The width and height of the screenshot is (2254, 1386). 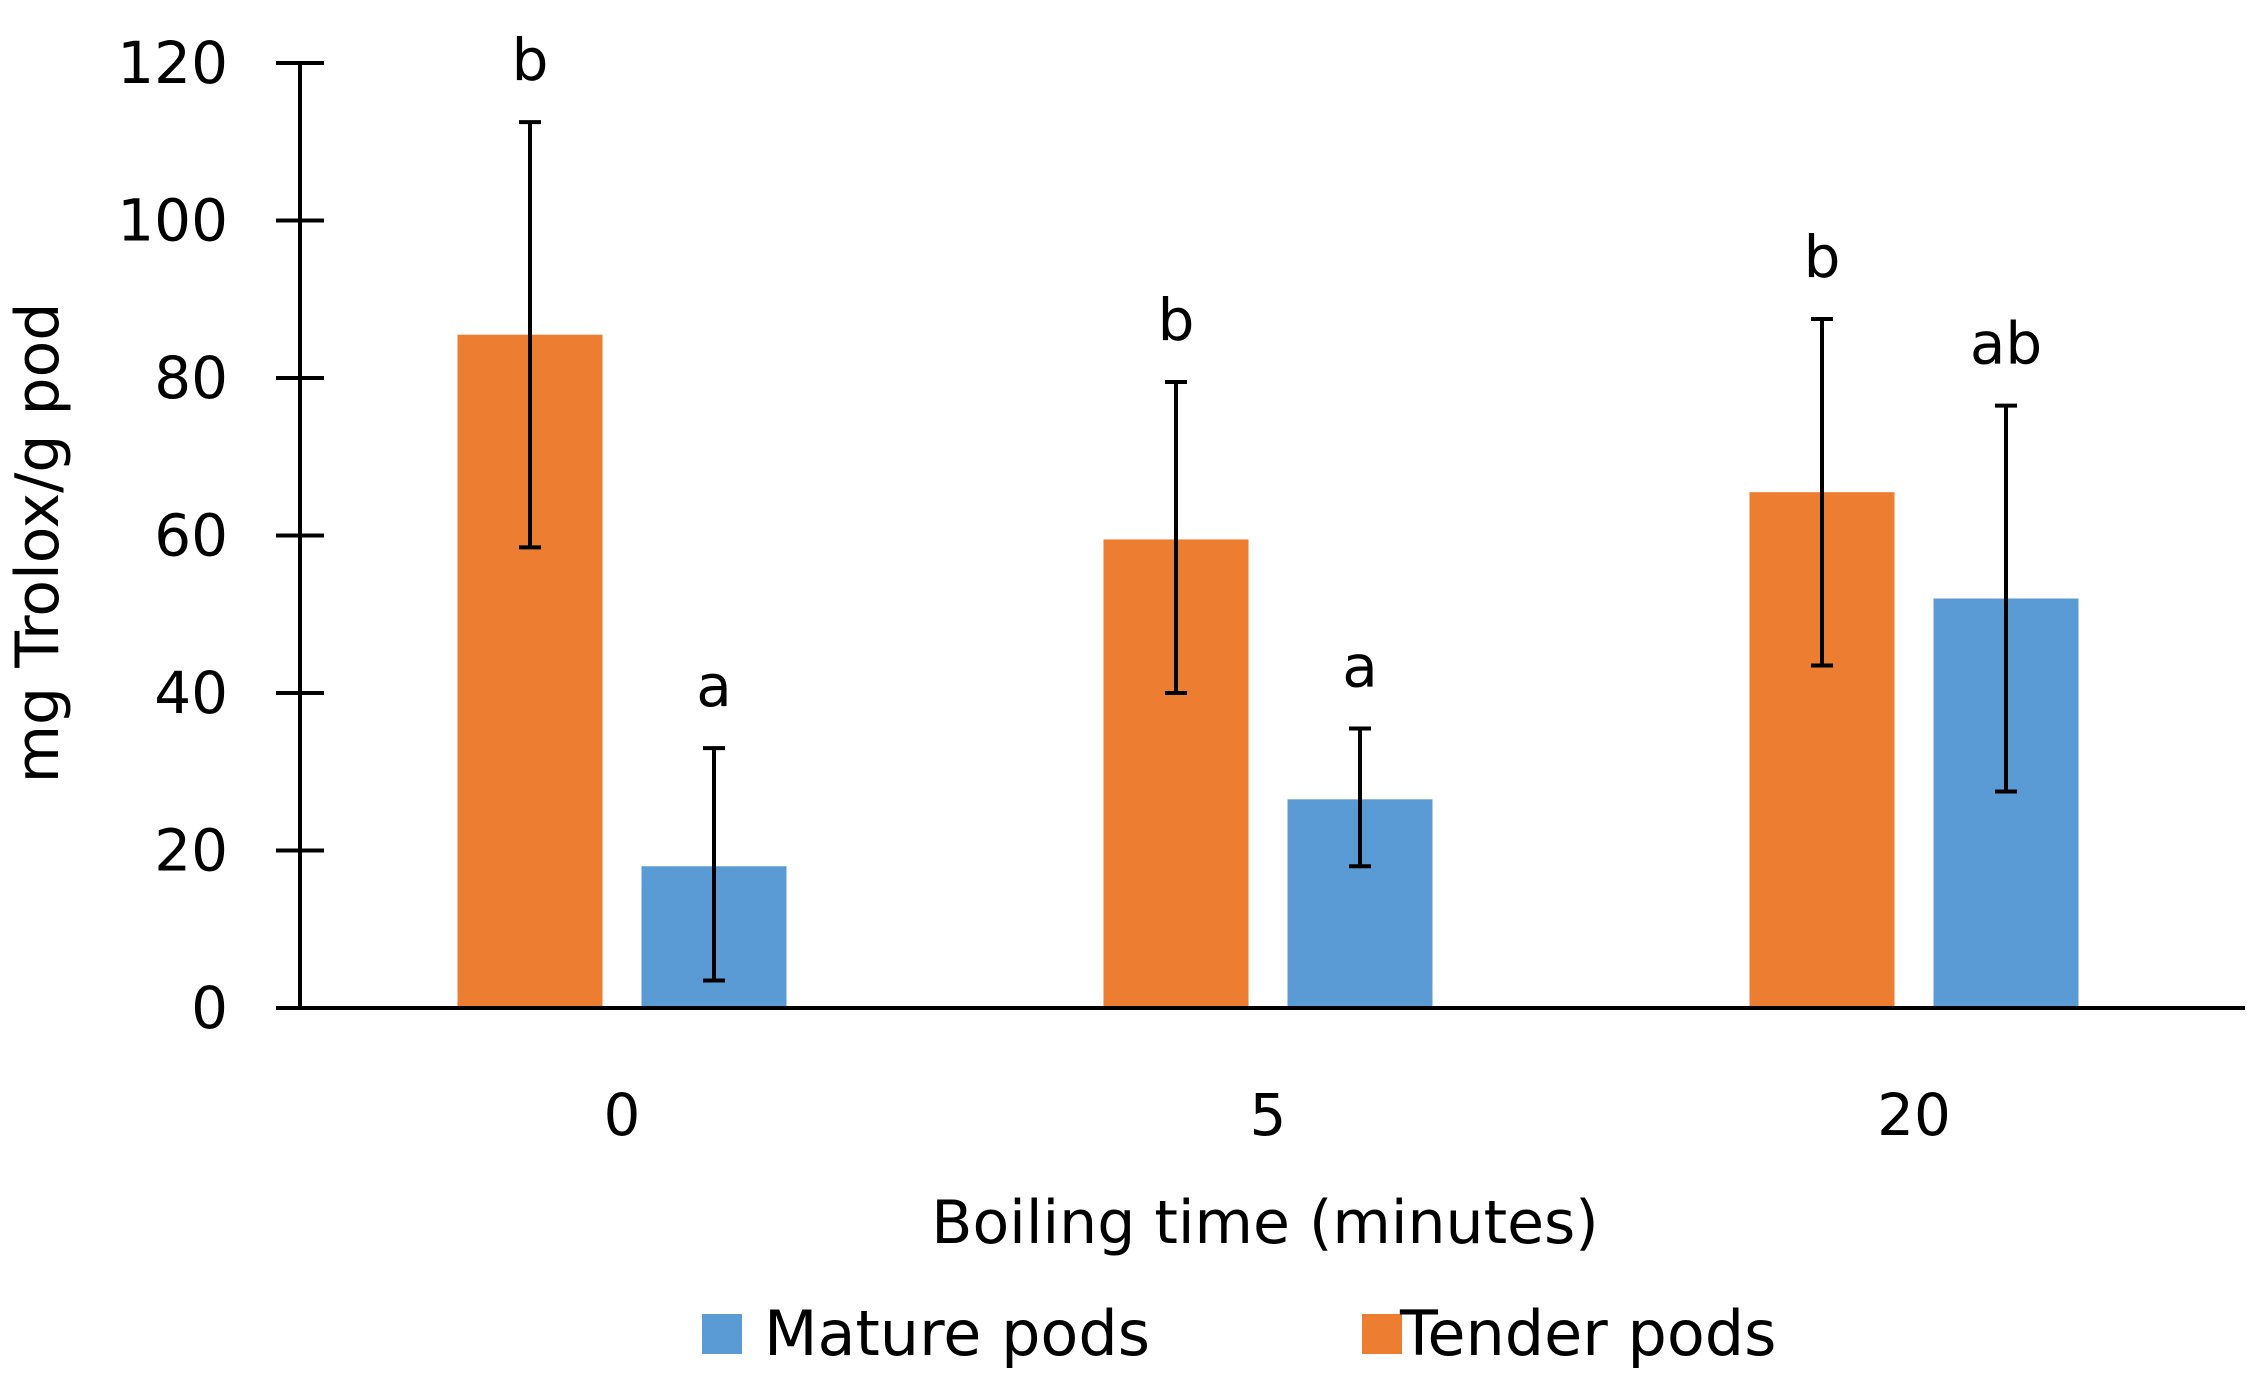 What do you see at coordinates (1382, 1334) in the screenshot?
I see `legend-swatch-tender-pods` at bounding box center [1382, 1334].